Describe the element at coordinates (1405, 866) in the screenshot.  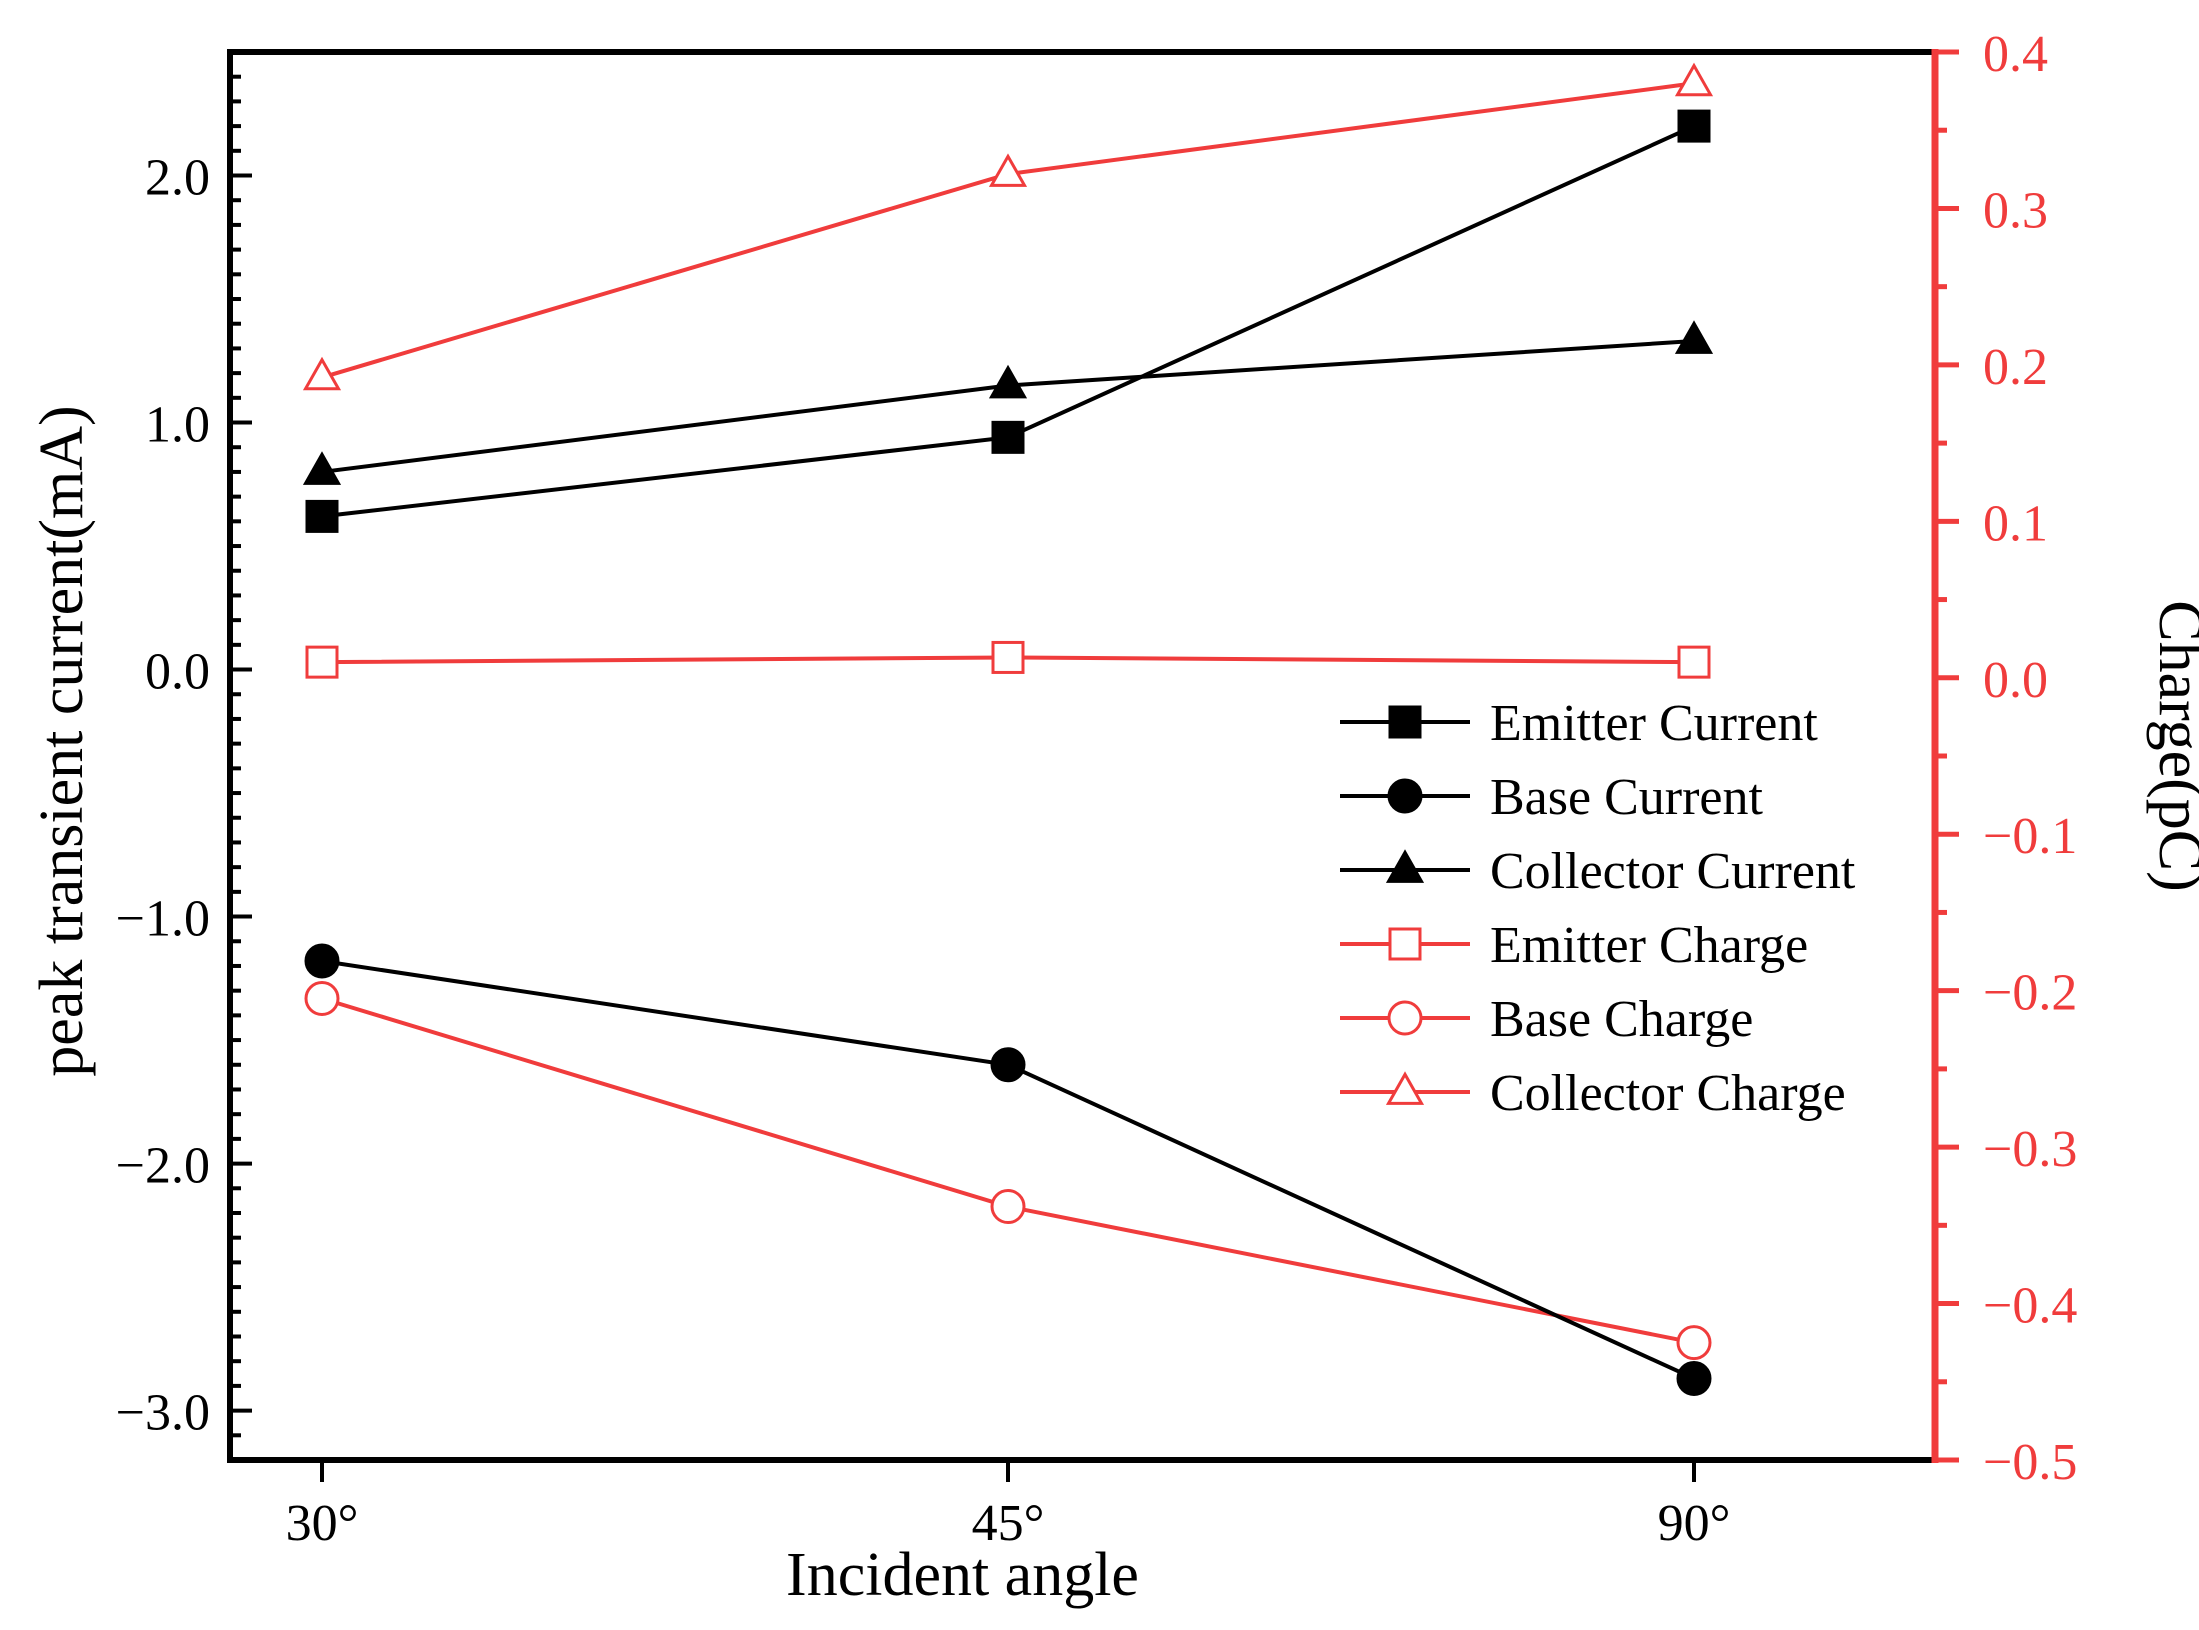
I see `legend-marker-collector-current` at that location.